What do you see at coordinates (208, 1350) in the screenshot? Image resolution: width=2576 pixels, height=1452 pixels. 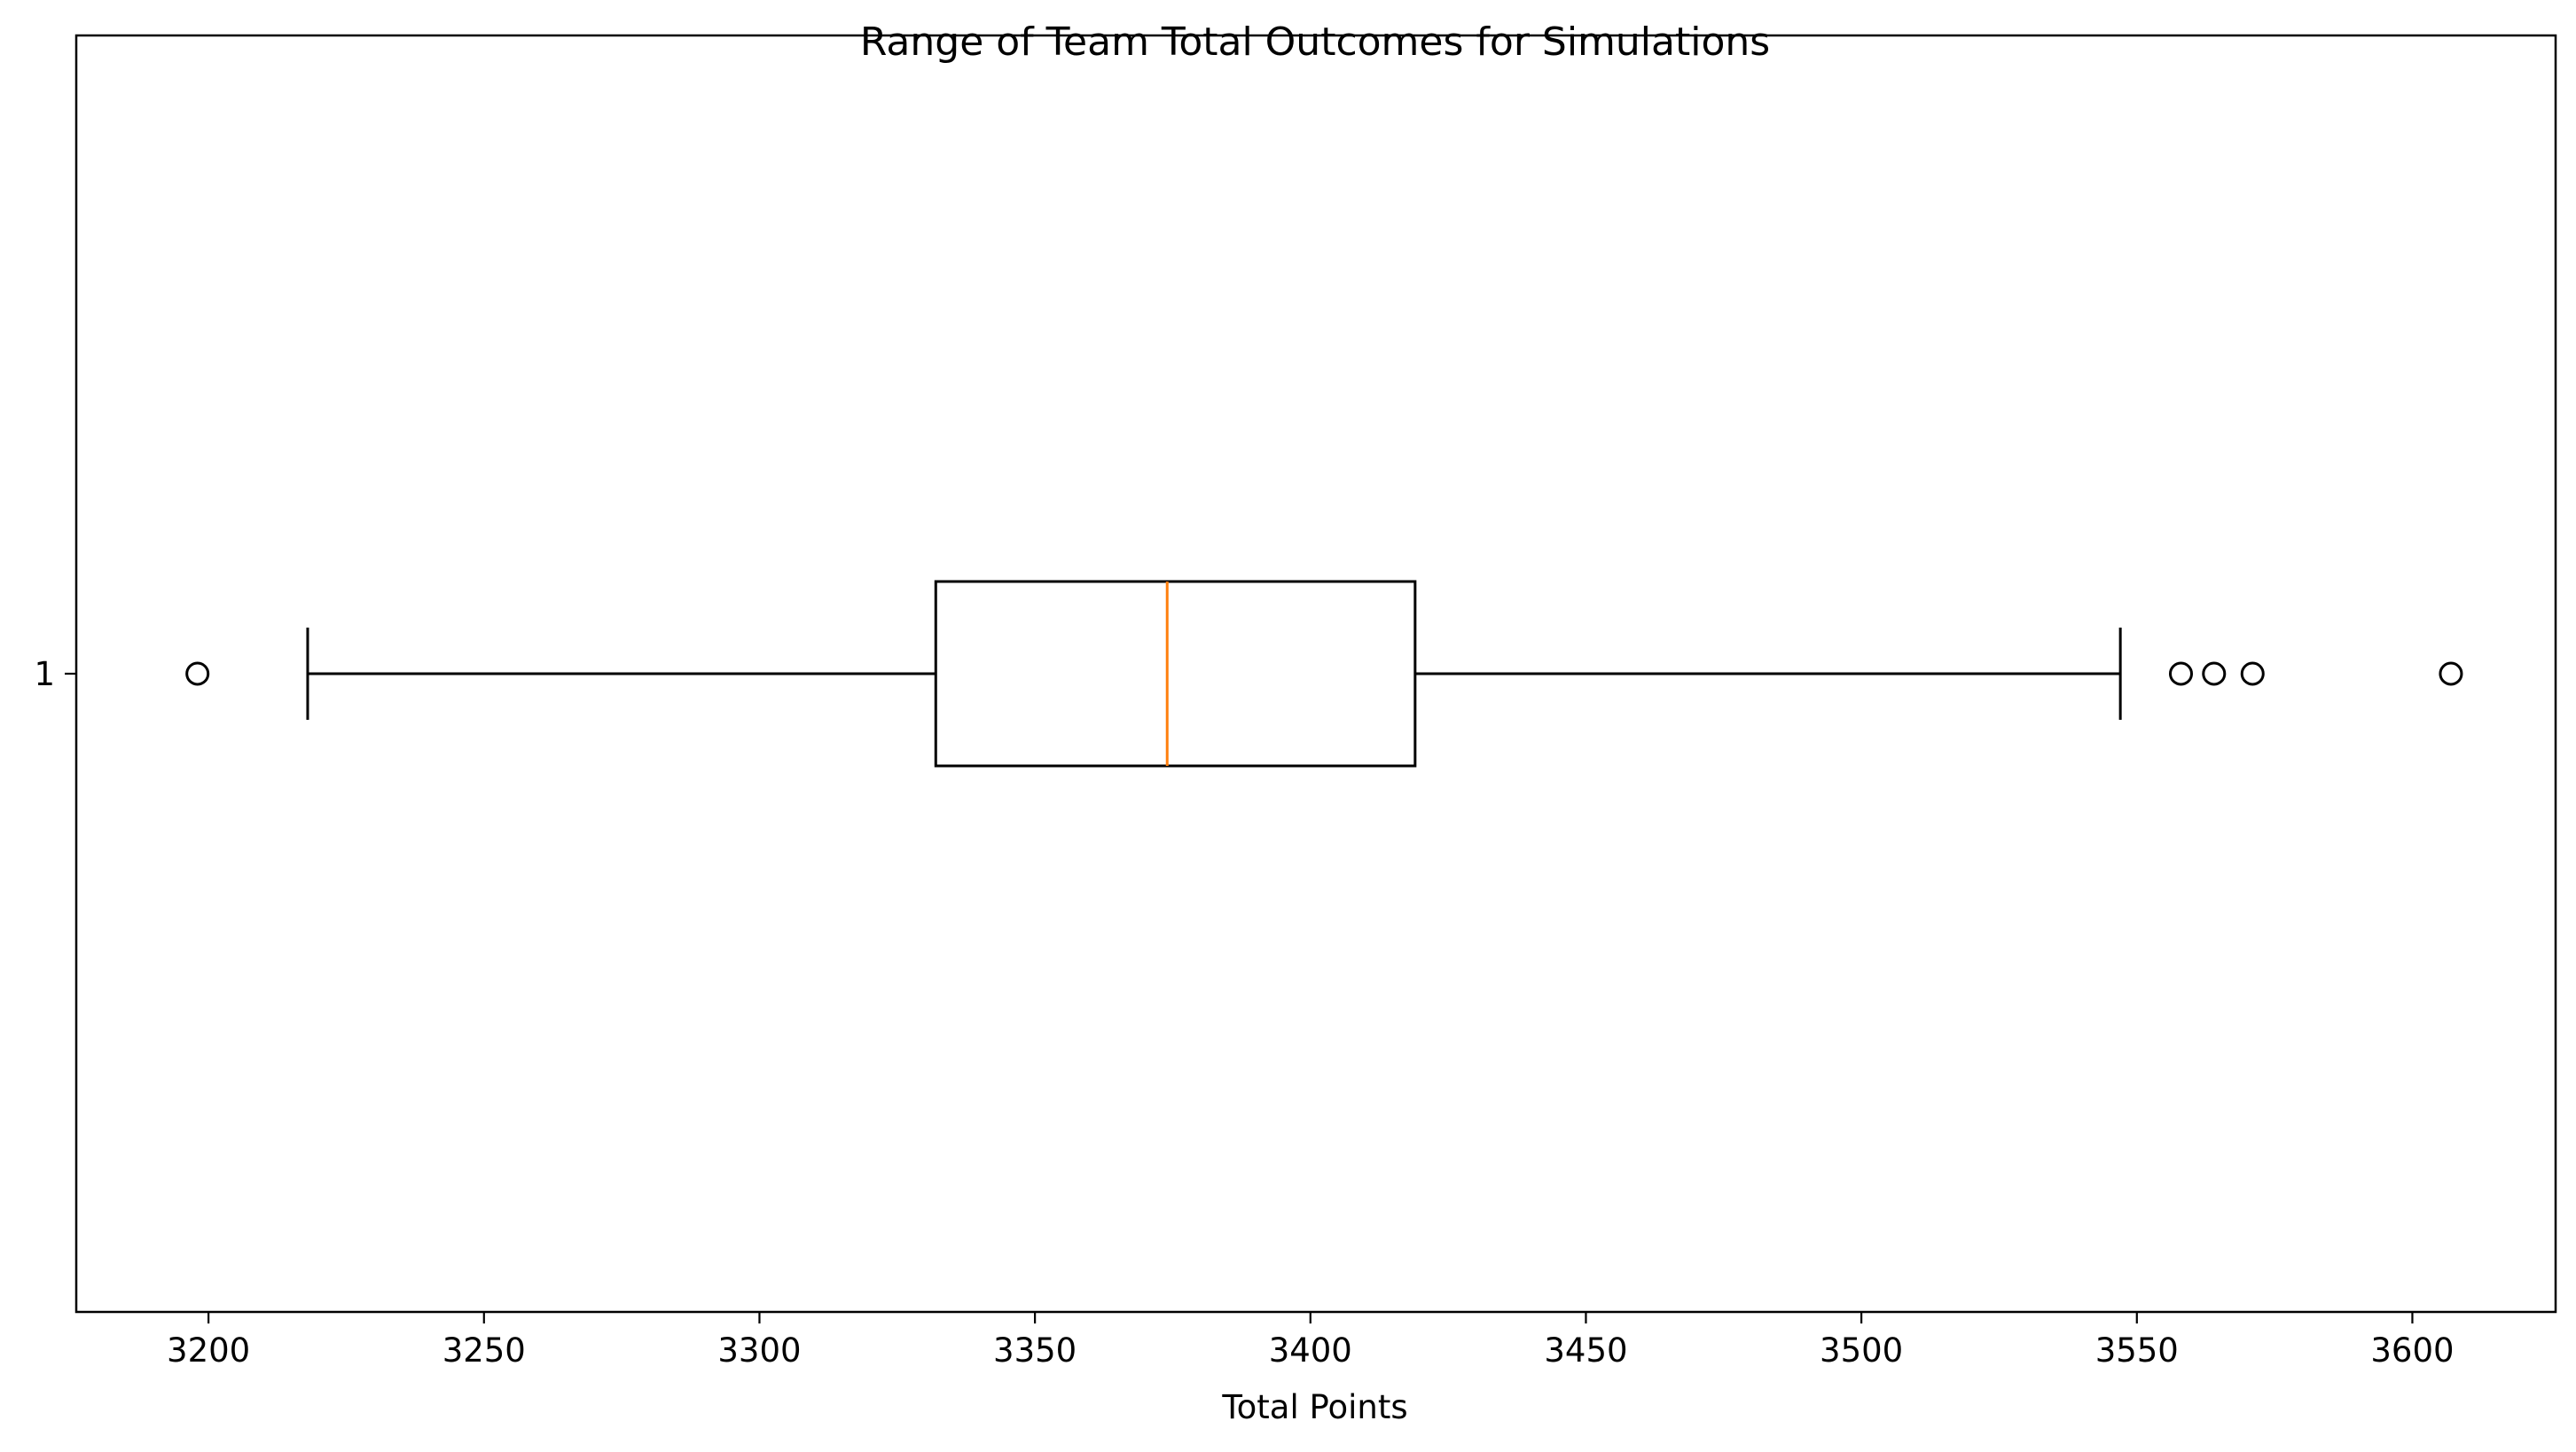 I see `x-tick-label: 3200` at bounding box center [208, 1350].